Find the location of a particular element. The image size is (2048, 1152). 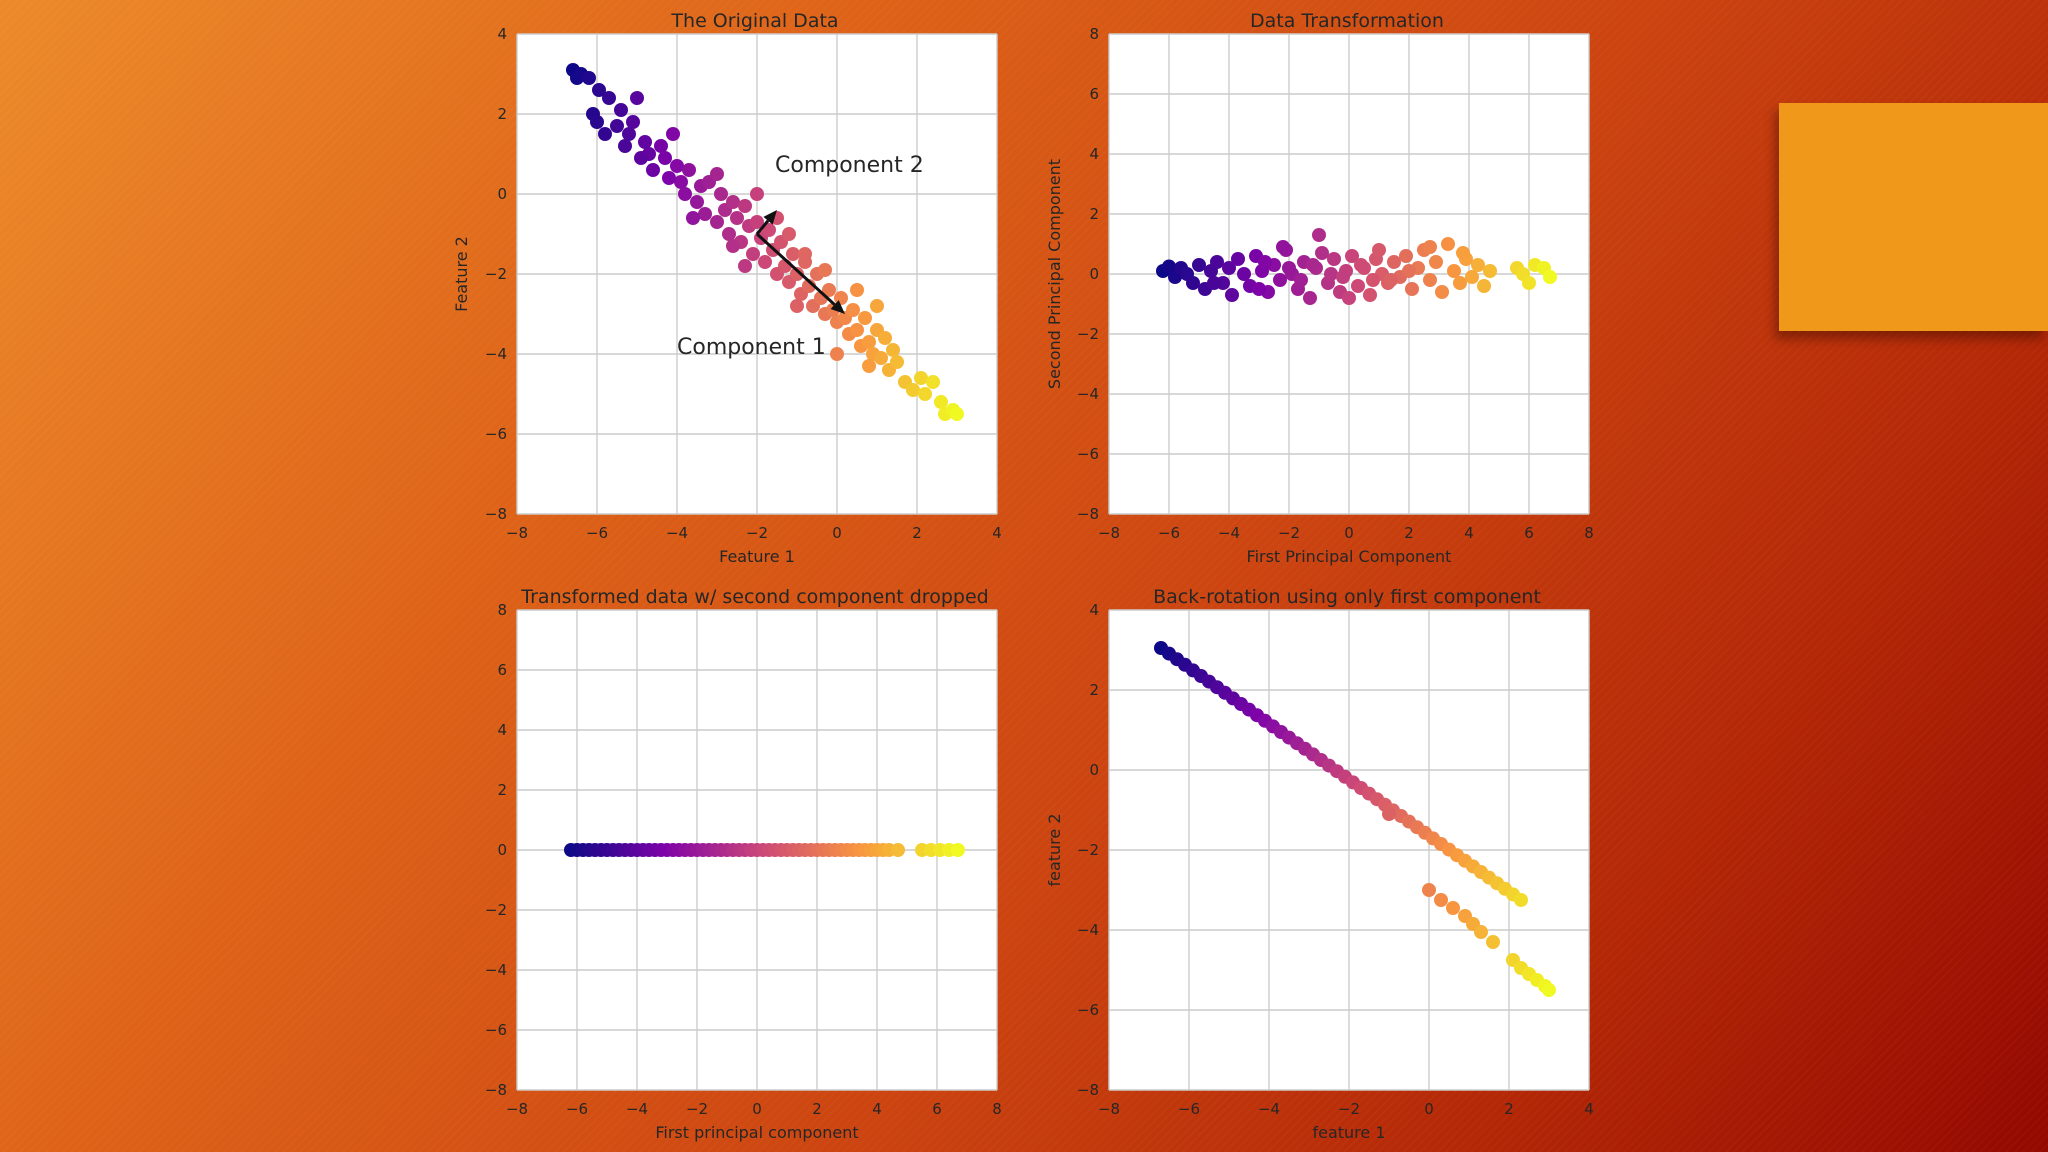

component-1-arrowhead is located at coordinates (837, 307).